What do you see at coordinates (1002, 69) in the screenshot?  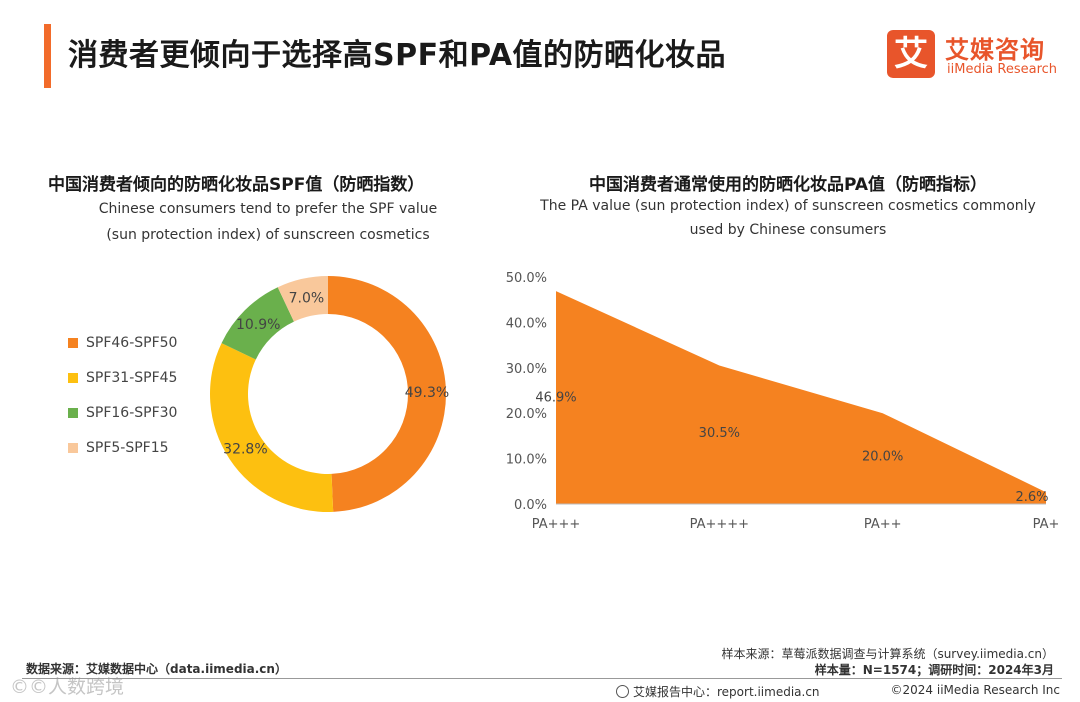 I see `logo-english-name: iiMedia Research` at bounding box center [1002, 69].